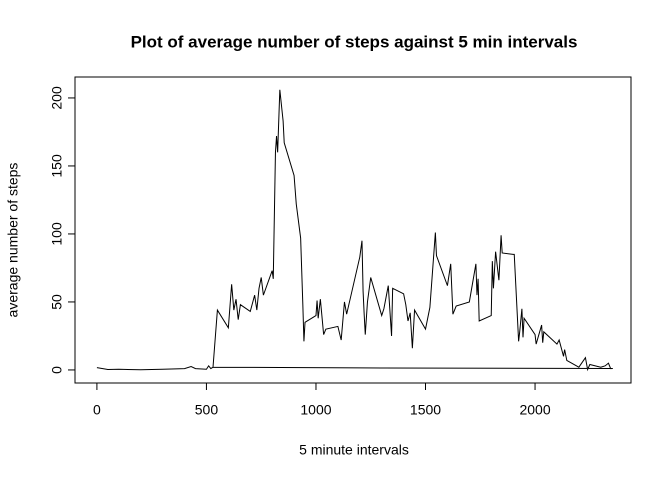 The width and height of the screenshot is (672, 480). What do you see at coordinates (57, 370) in the screenshot?
I see `y-tick-label: 0` at bounding box center [57, 370].